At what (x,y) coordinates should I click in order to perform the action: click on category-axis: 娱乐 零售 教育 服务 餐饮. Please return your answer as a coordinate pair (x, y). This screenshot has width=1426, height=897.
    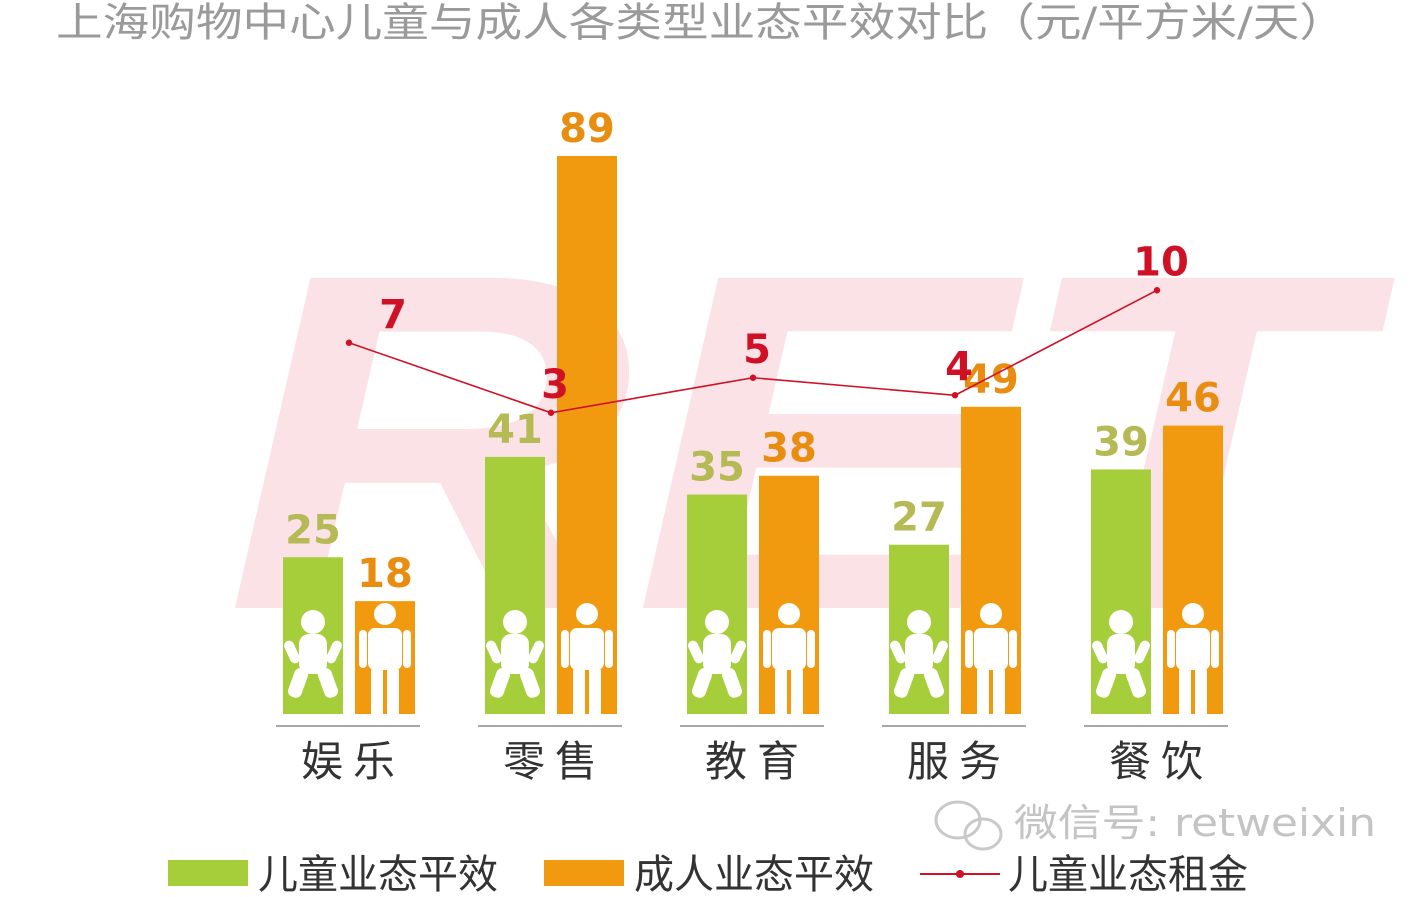
    Looking at the image, I should click on (752, 755).